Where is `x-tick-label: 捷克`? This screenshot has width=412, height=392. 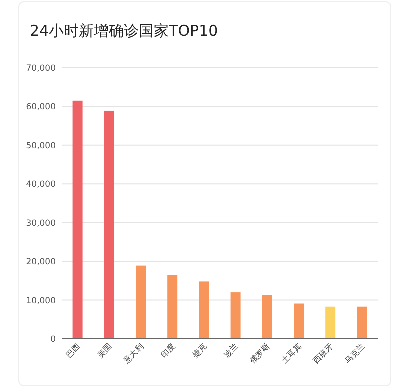 x-tick-label: 捷克 is located at coordinates (199, 351).